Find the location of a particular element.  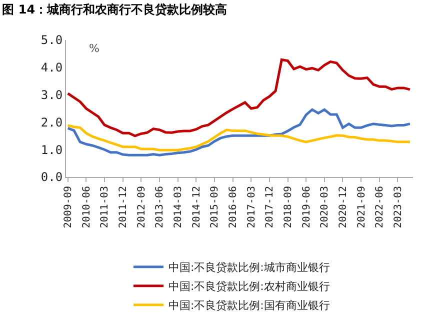

x-tick-label: 2013-06 is located at coordinates (160, 207).